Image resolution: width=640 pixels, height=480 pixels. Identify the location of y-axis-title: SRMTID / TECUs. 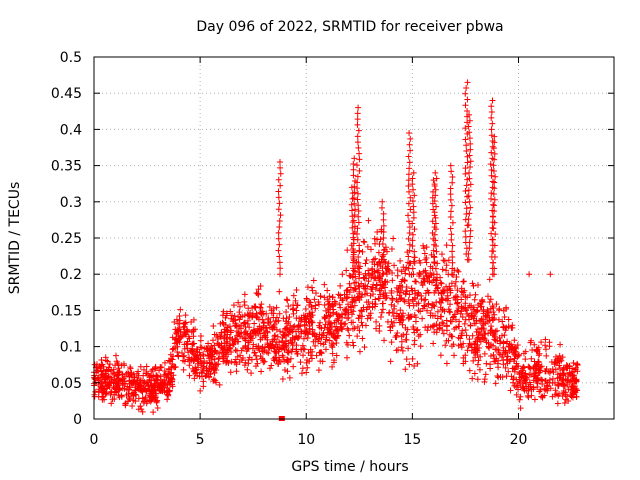
(15, 238).